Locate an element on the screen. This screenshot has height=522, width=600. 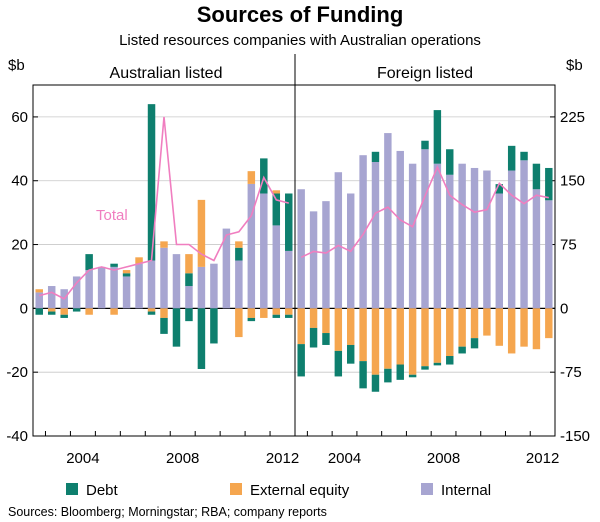
legend-label-internal: Internal is located at coordinates (466, 490).